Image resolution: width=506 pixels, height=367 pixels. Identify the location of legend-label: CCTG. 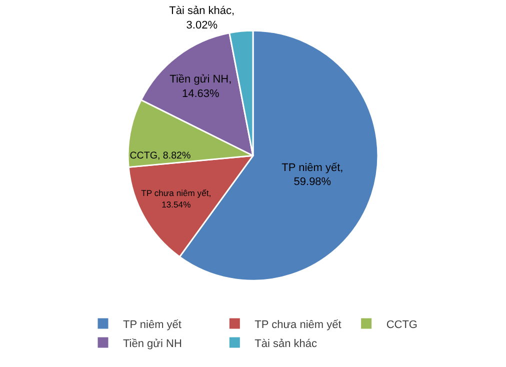
(402, 324).